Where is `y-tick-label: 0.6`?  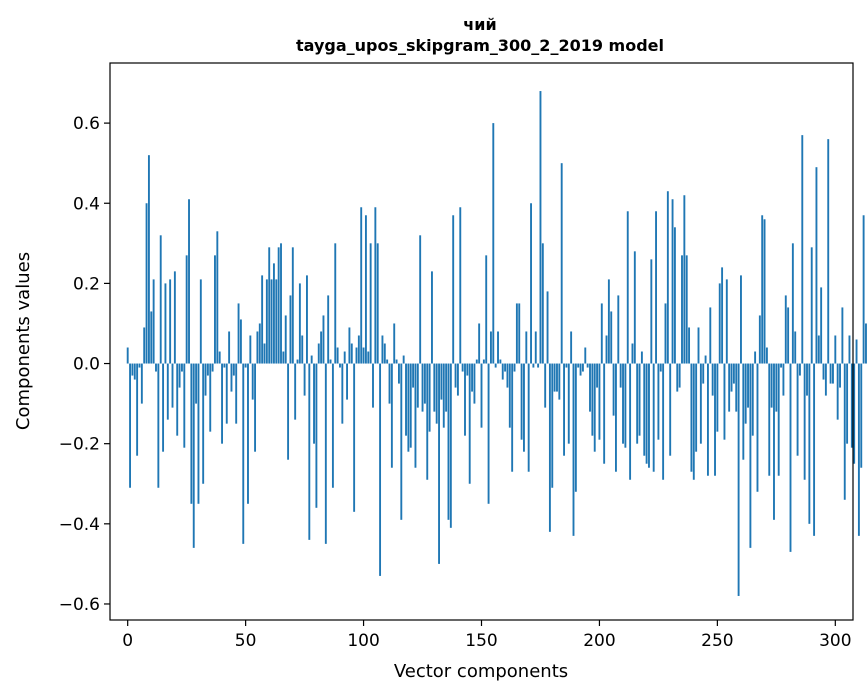 y-tick-label: 0.6 is located at coordinates (86, 124).